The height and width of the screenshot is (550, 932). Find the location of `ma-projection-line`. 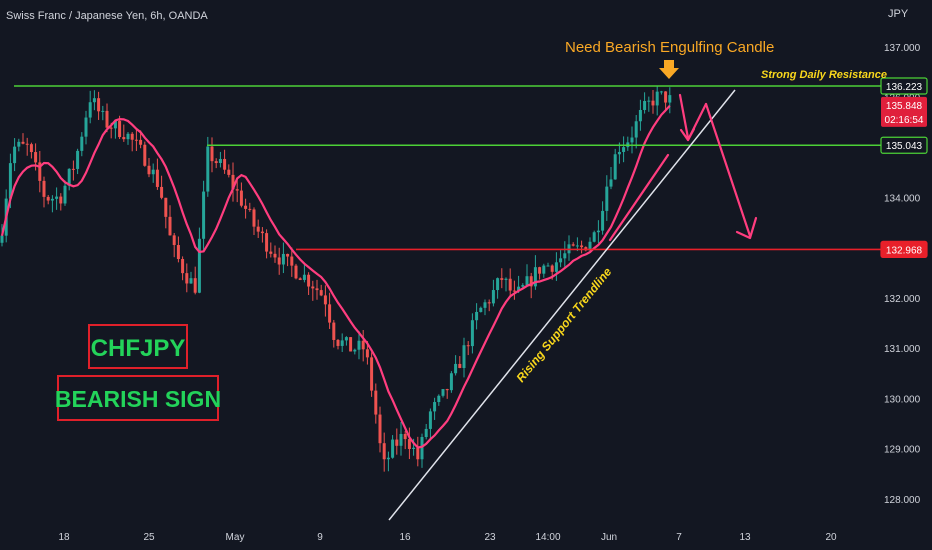

ma-projection-line is located at coordinates (639, 197).